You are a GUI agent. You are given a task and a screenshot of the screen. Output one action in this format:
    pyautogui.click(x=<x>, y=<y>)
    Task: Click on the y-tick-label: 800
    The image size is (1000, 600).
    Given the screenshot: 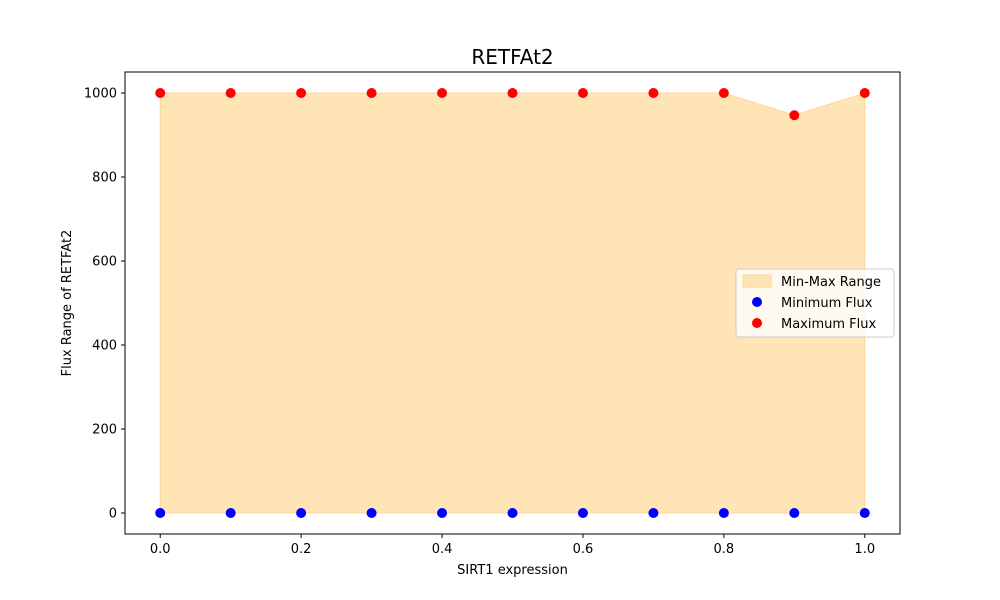 What is the action you would take?
    pyautogui.click(x=104, y=178)
    